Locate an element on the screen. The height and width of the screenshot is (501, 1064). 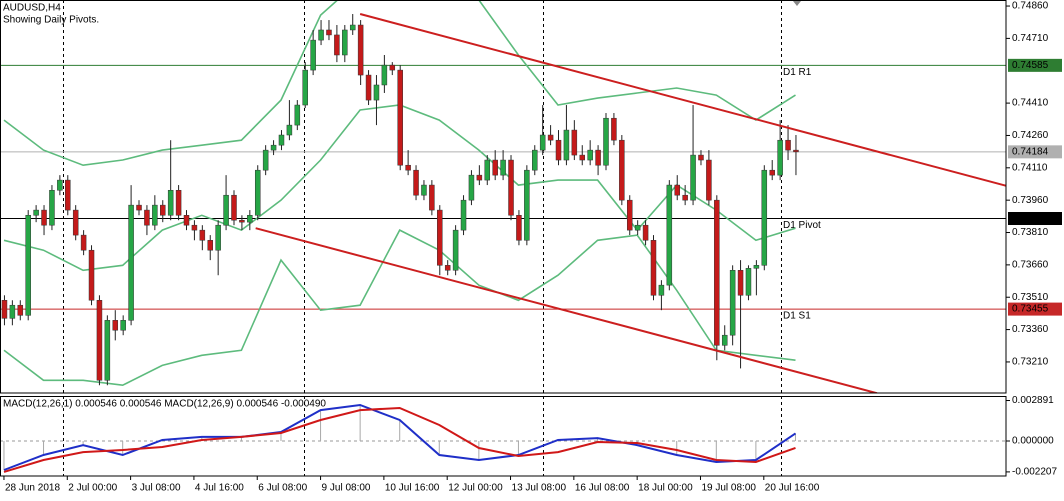
macd-line is located at coordinates (399, 439).